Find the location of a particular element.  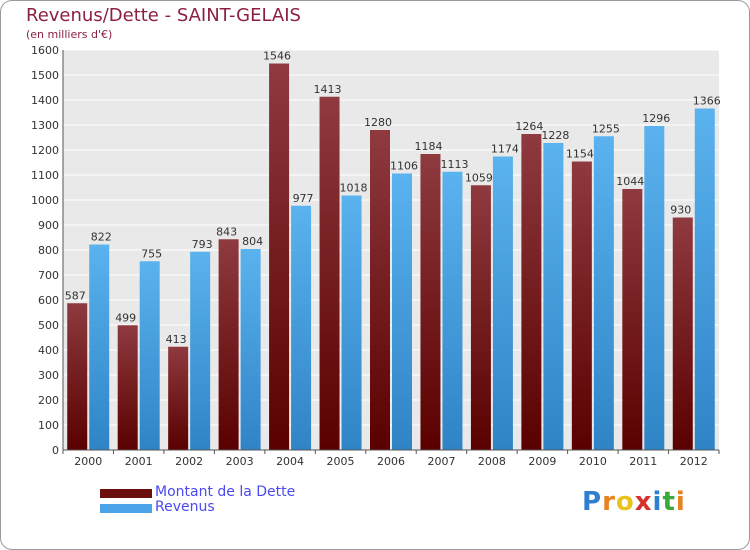

data-label: 977 is located at coordinates (303, 198).